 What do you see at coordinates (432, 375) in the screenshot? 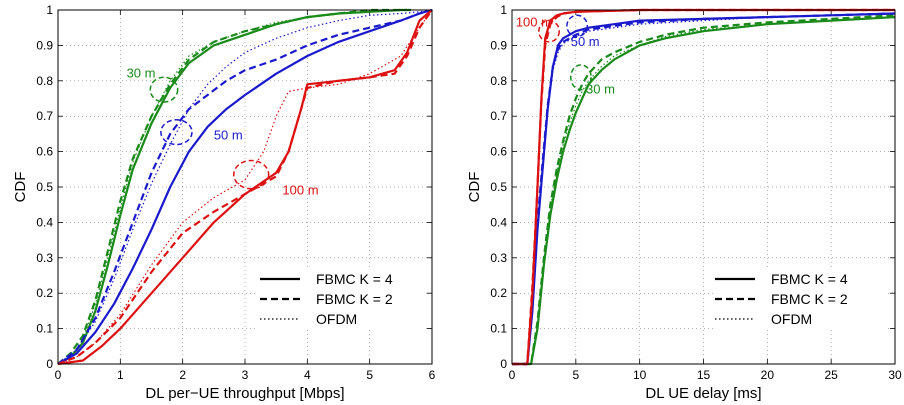
I see `x-tick-label: 6` at bounding box center [432, 375].